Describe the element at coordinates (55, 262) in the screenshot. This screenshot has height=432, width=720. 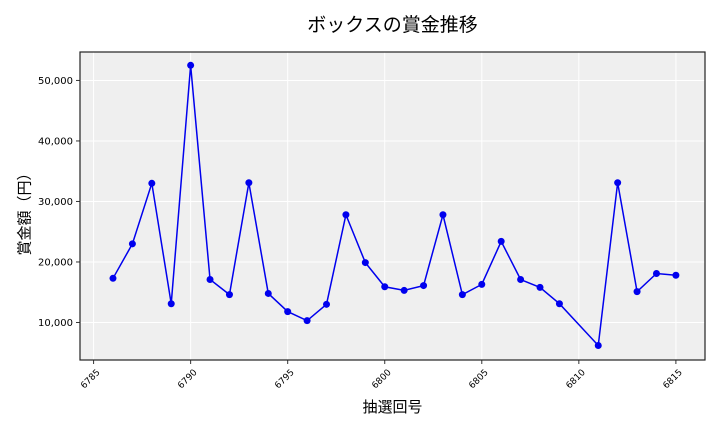
I see `y-tick-label: 20,000` at that location.